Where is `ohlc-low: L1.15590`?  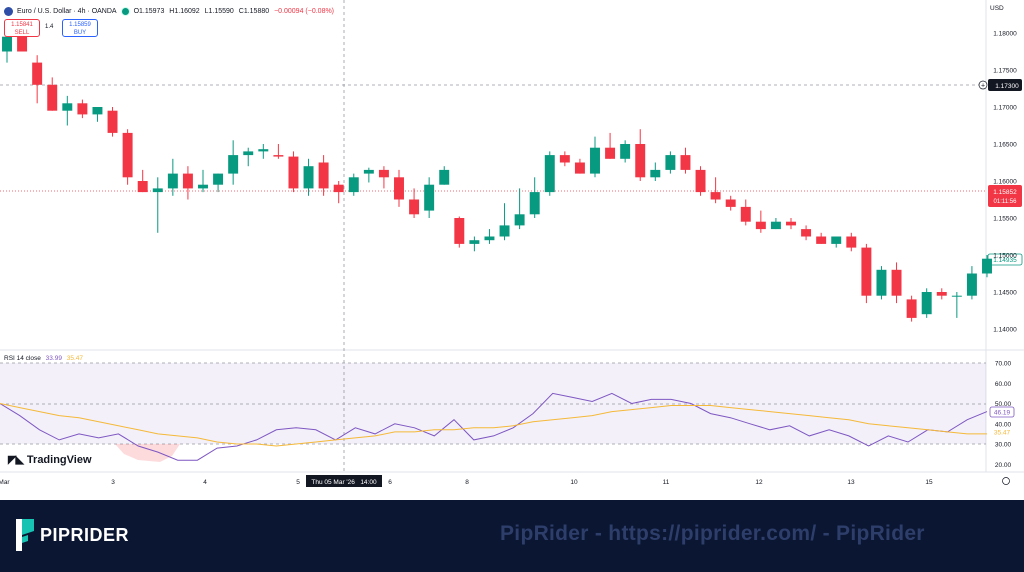 ohlc-low: L1.15590 is located at coordinates (219, 11).